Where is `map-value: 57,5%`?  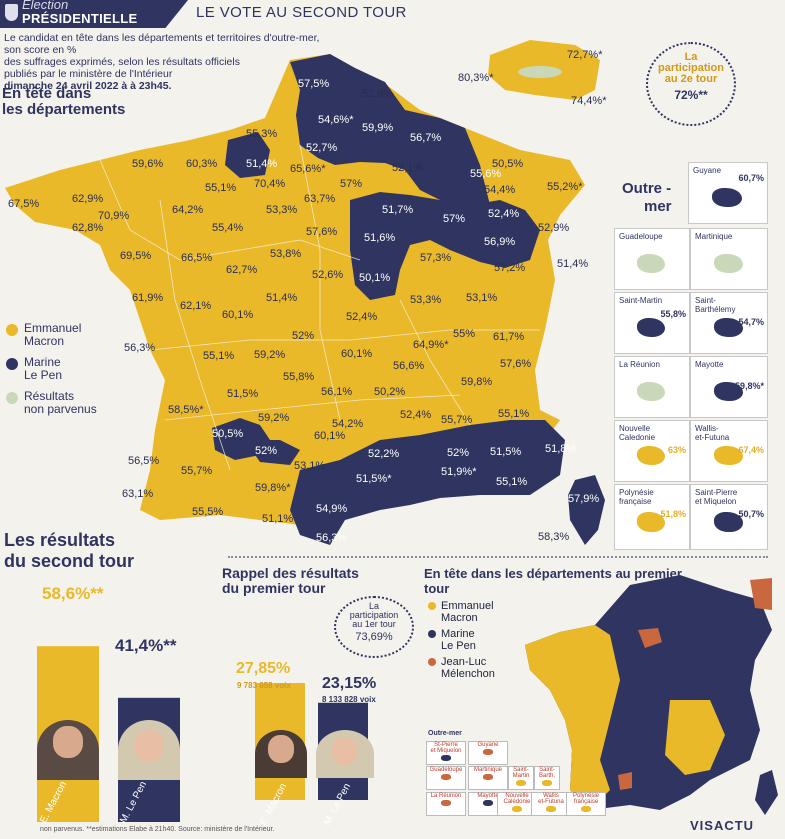
map-value: 57,5% is located at coordinates (314, 84).